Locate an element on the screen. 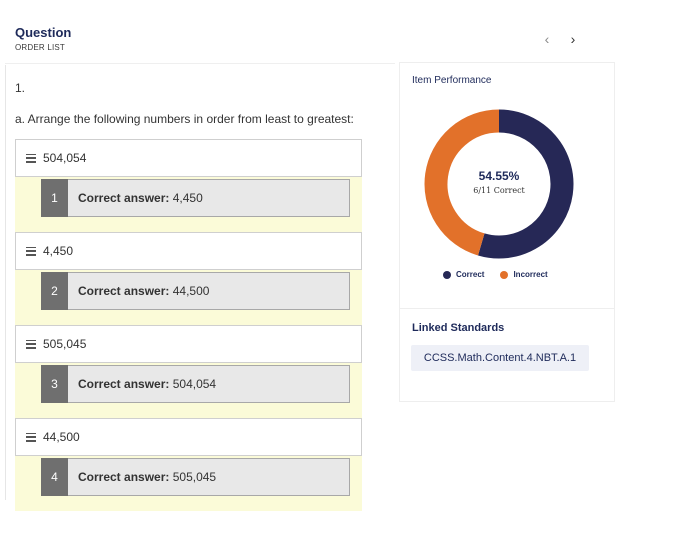 The image size is (694, 540). correct-answer-value: 504,054 is located at coordinates (194, 384).